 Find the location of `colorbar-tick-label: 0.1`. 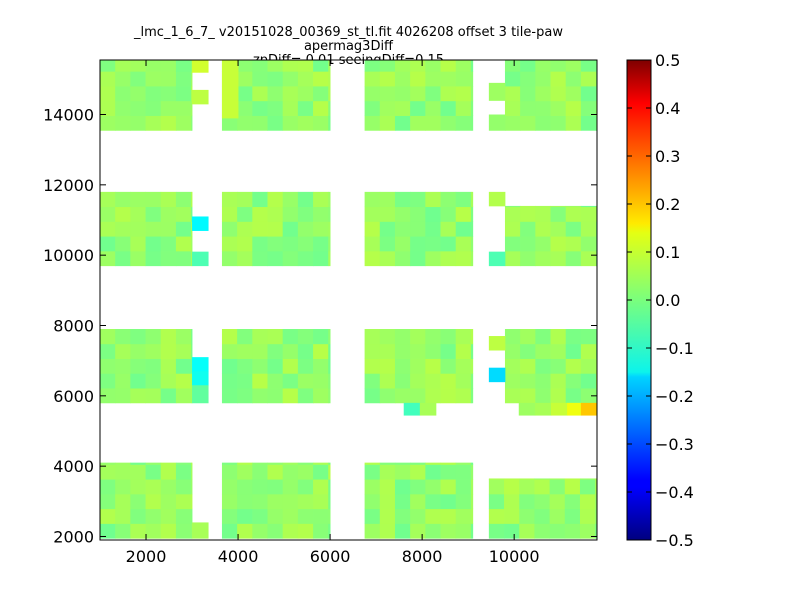

colorbar-tick-label: 0.1 is located at coordinates (667, 252).